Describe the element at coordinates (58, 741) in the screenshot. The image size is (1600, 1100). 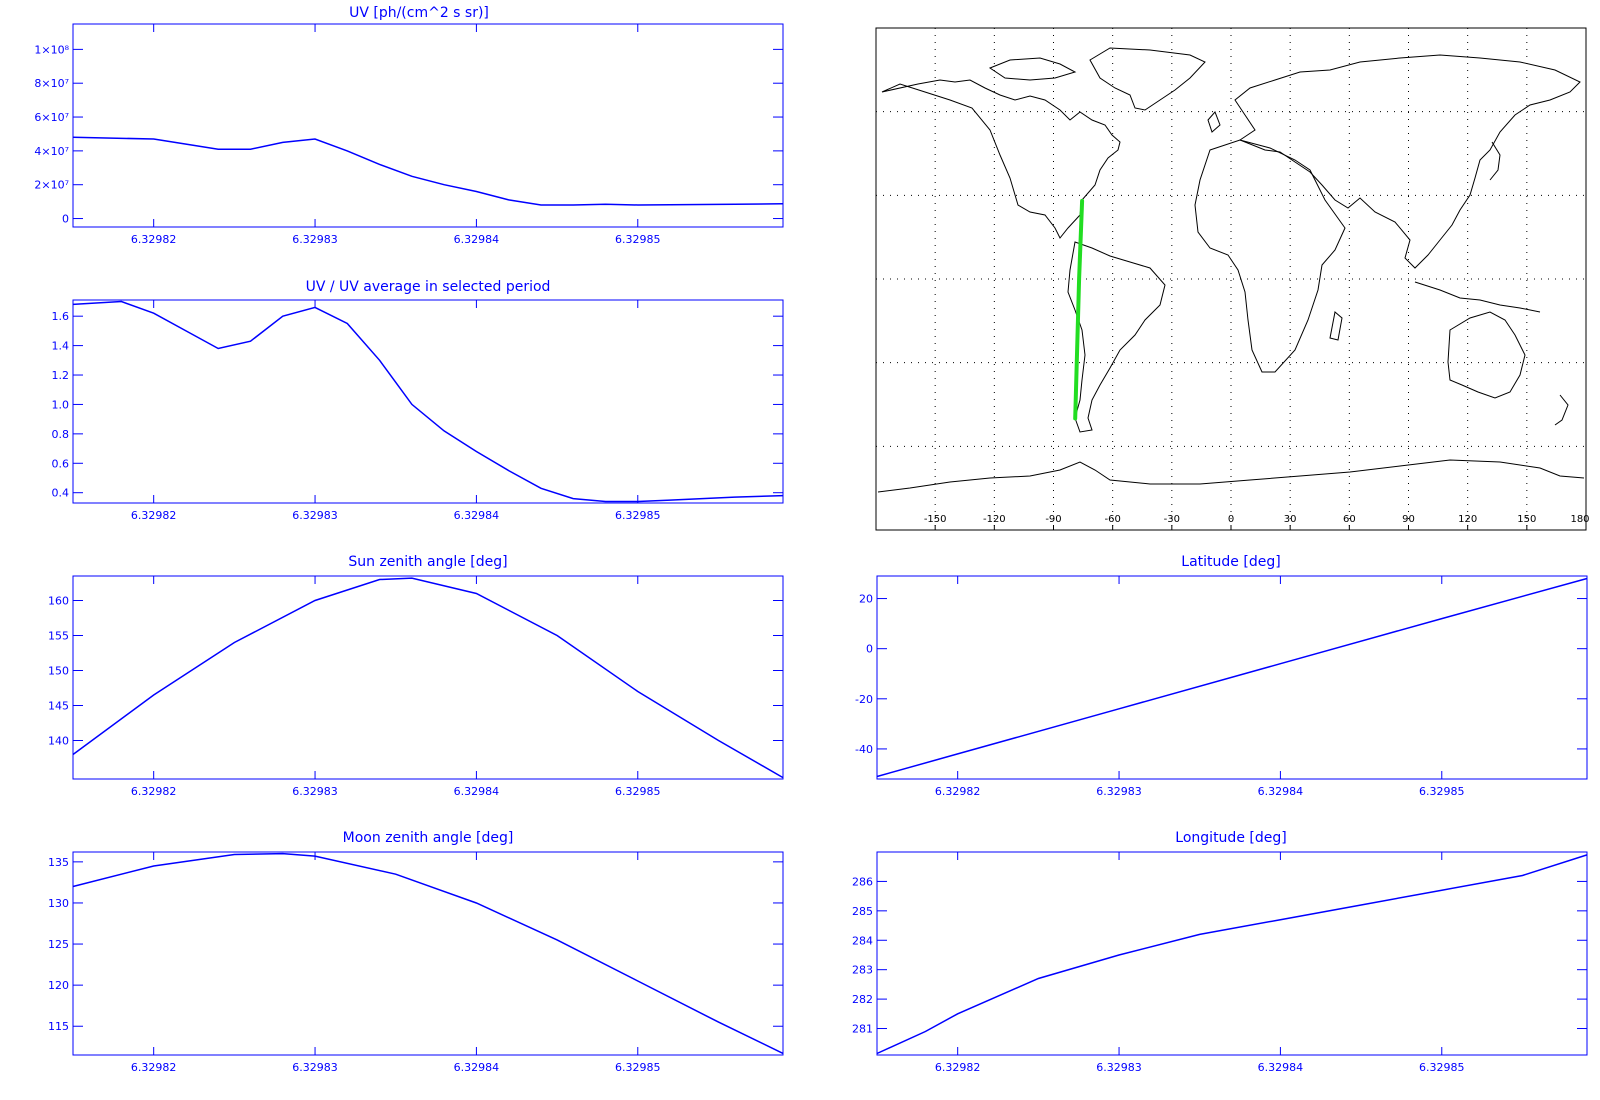
I see `sun-ytick-label: 140` at that location.